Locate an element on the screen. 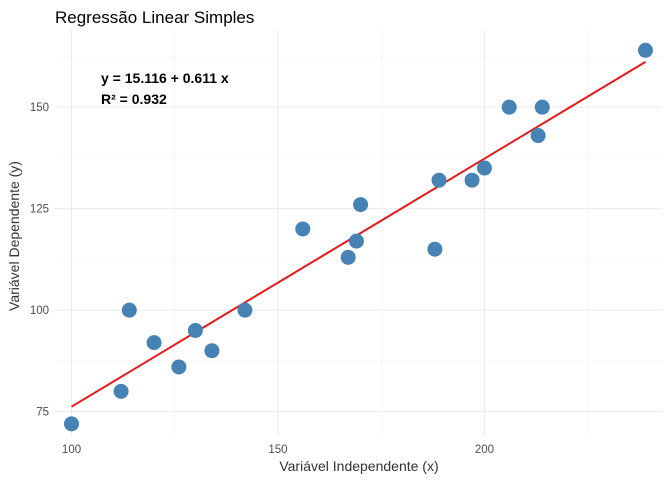  x-axis-title: Variável Independente (x) is located at coordinates (358, 466).